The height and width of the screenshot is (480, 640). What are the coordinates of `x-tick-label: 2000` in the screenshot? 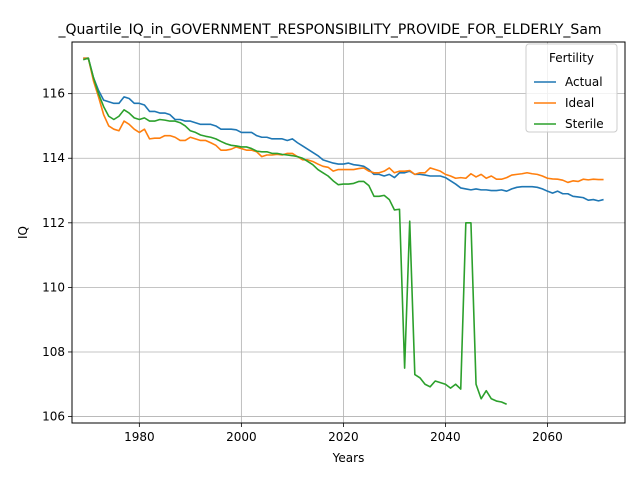 It's located at (241, 437).